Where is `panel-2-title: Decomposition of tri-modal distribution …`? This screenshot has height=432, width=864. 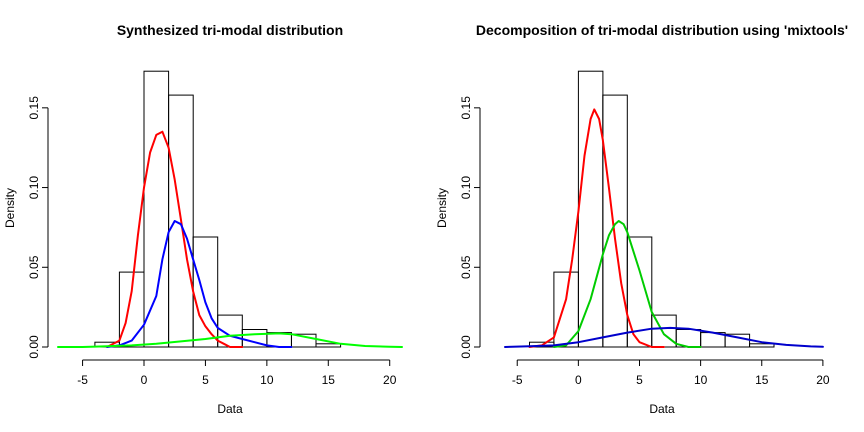
panel-2-title: Decomposition of tri-modal distribution … is located at coordinates (662, 30).